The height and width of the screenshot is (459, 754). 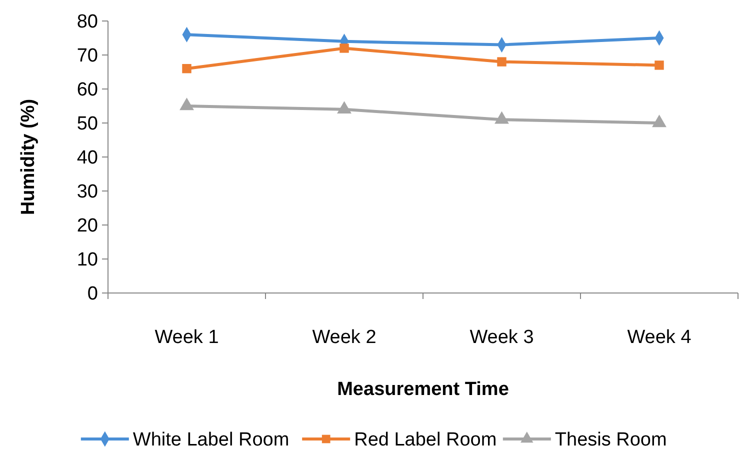 I want to click on y-tick-label: 20, so click(x=87, y=226).